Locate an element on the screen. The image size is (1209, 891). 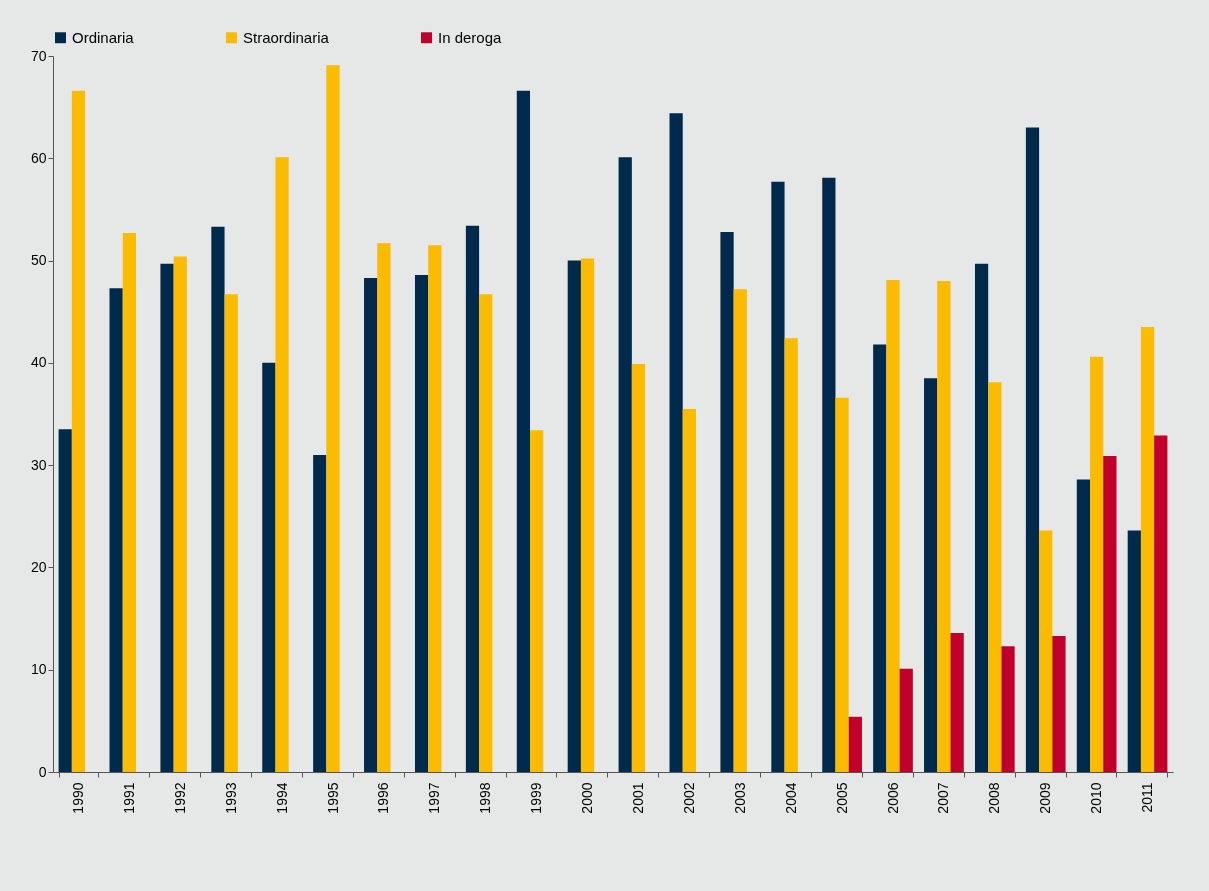
y-tick-label: 40 is located at coordinates (38, 362).